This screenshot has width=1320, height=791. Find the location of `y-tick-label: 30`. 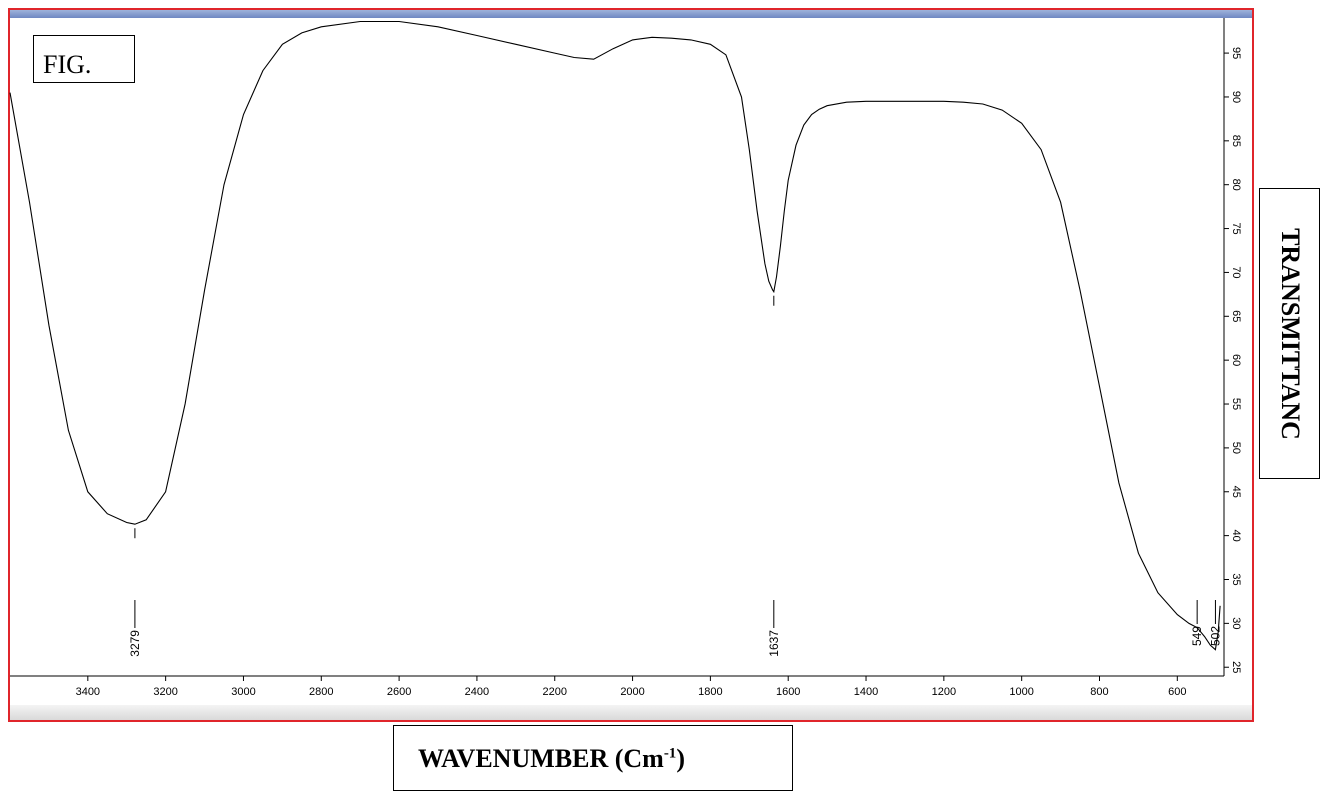

y-tick-label: 30 is located at coordinates (1236, 623).